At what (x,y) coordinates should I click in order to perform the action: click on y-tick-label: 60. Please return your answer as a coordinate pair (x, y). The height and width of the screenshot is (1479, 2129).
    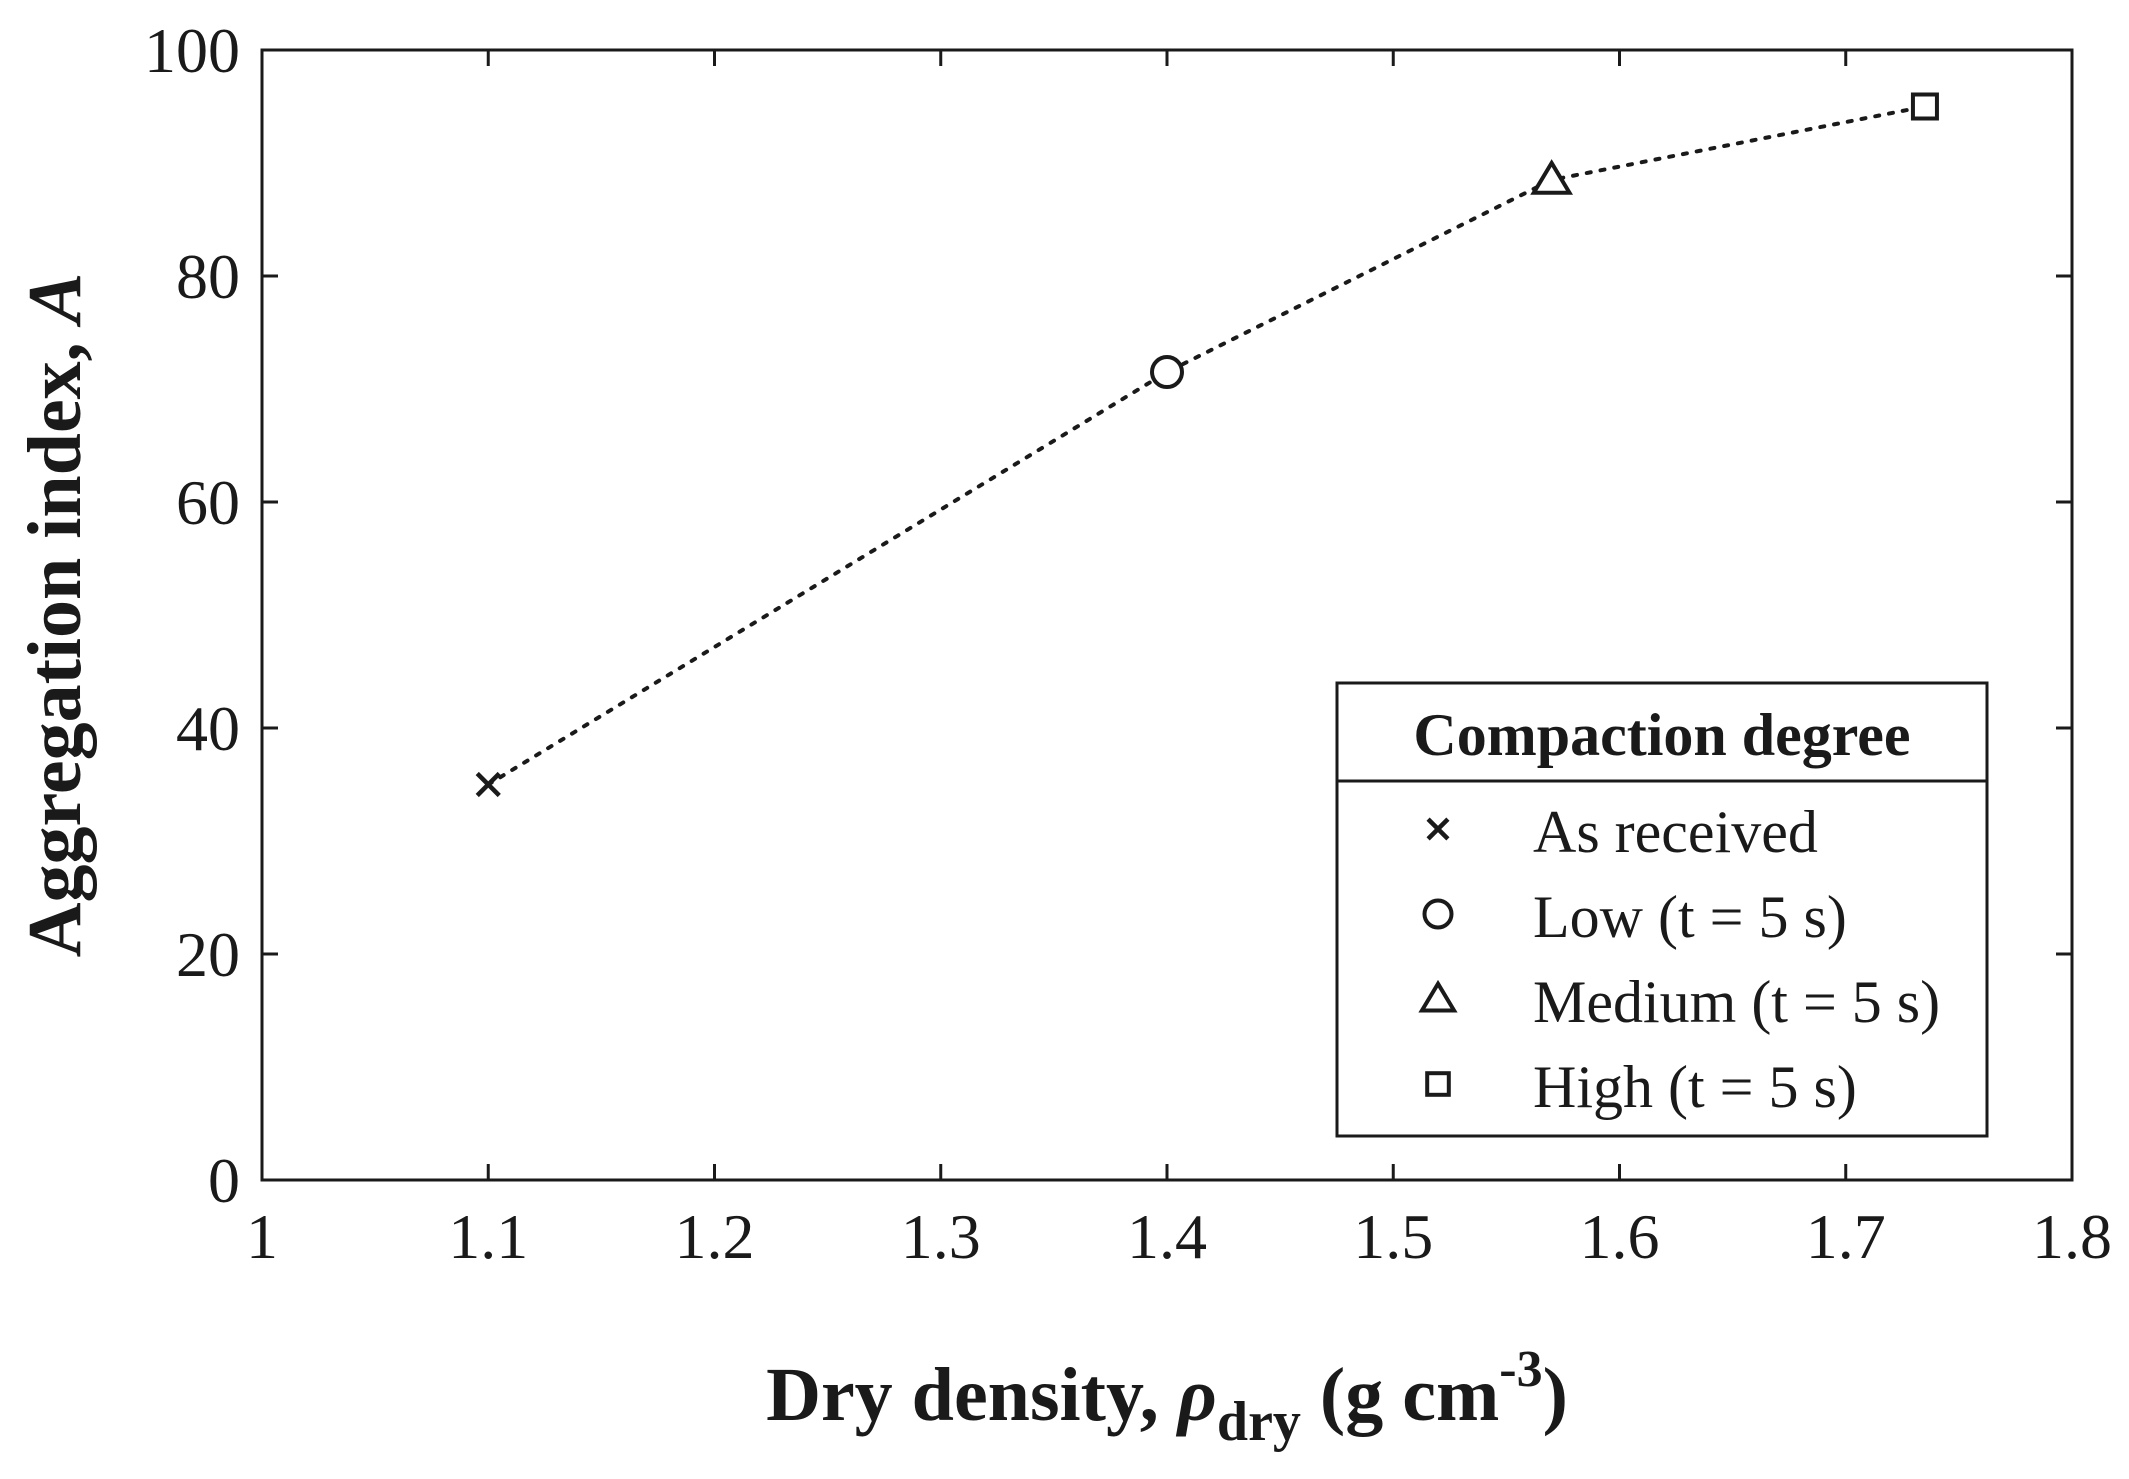
    Looking at the image, I should click on (208, 502).